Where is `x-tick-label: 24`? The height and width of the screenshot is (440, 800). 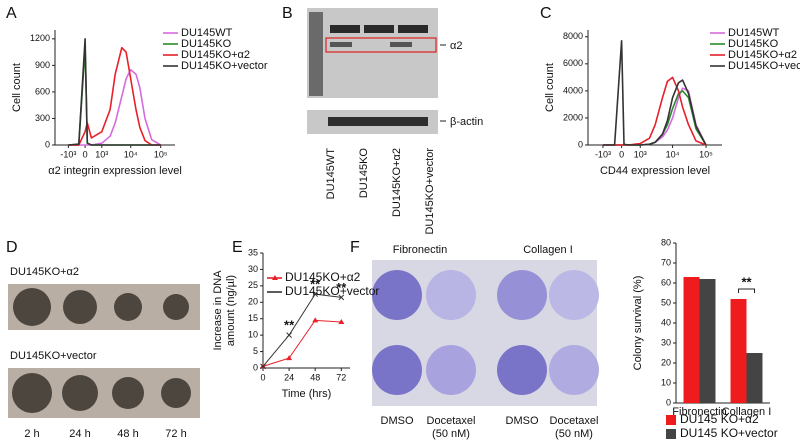
x-tick-label: 24 is located at coordinates (289, 377).